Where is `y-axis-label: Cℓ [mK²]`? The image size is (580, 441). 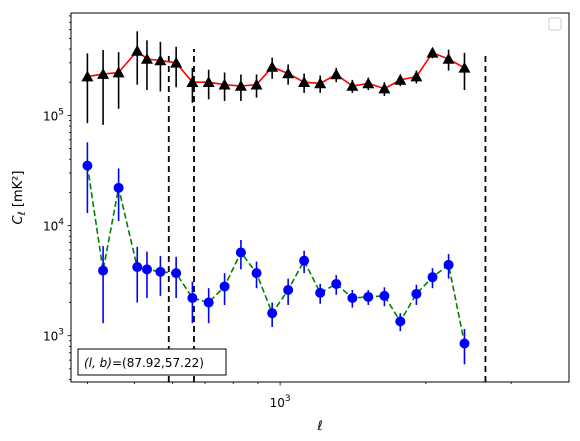
y-axis-label: Cℓ [mK²] is located at coordinates (19, 198).